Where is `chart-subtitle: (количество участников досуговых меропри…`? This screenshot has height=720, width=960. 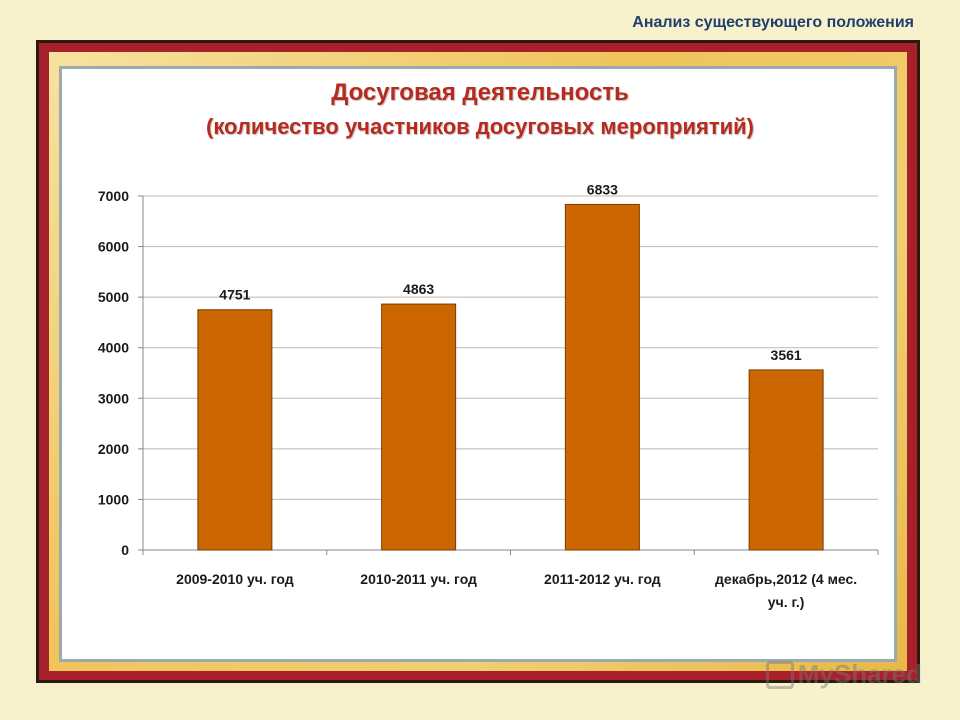
chart-subtitle: (количество участников досуговых меропри… is located at coordinates (480, 126).